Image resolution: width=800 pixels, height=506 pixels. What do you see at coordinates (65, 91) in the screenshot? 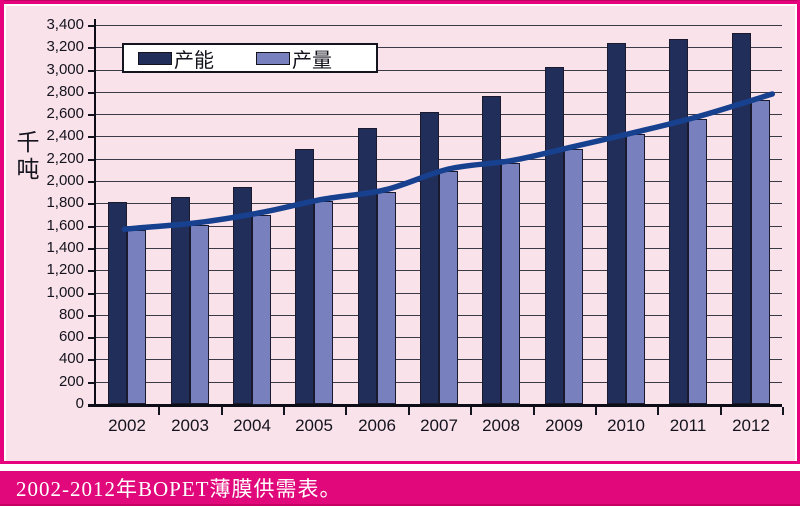
I see `y-axis-label-2800: 2,800` at bounding box center [65, 91].